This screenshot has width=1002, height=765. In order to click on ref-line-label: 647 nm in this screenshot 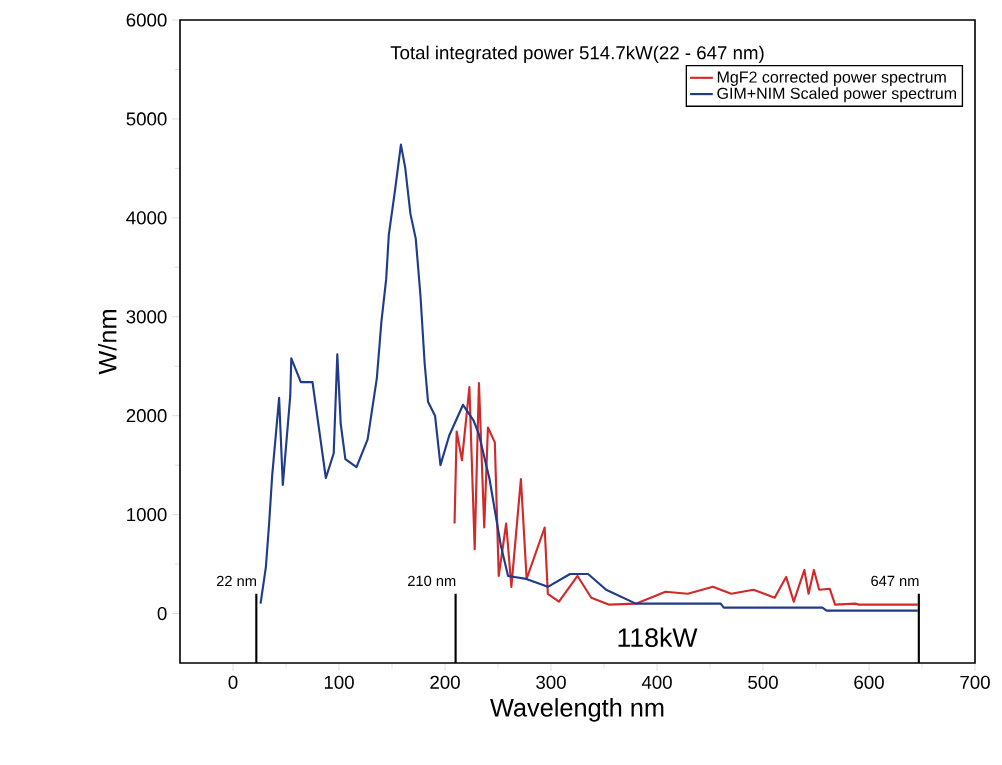, I will do `click(895, 581)`.